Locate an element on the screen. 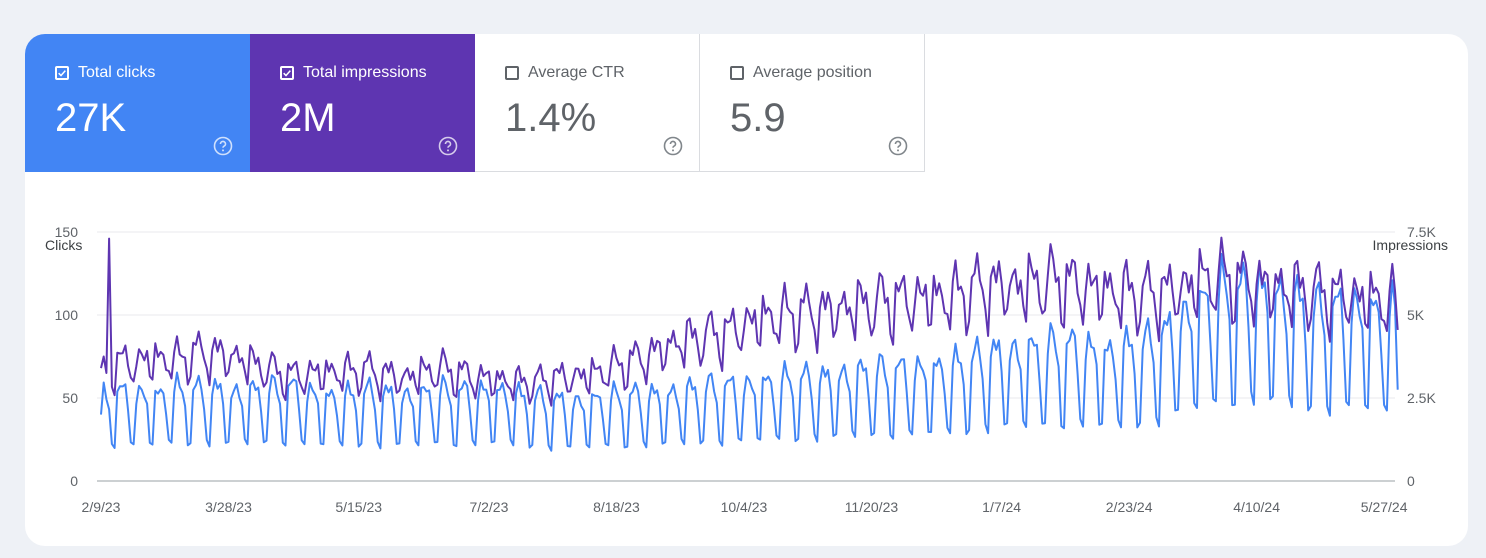 This screenshot has height=558, width=1486. x-tick-label: 3/28/23 is located at coordinates (228, 507).